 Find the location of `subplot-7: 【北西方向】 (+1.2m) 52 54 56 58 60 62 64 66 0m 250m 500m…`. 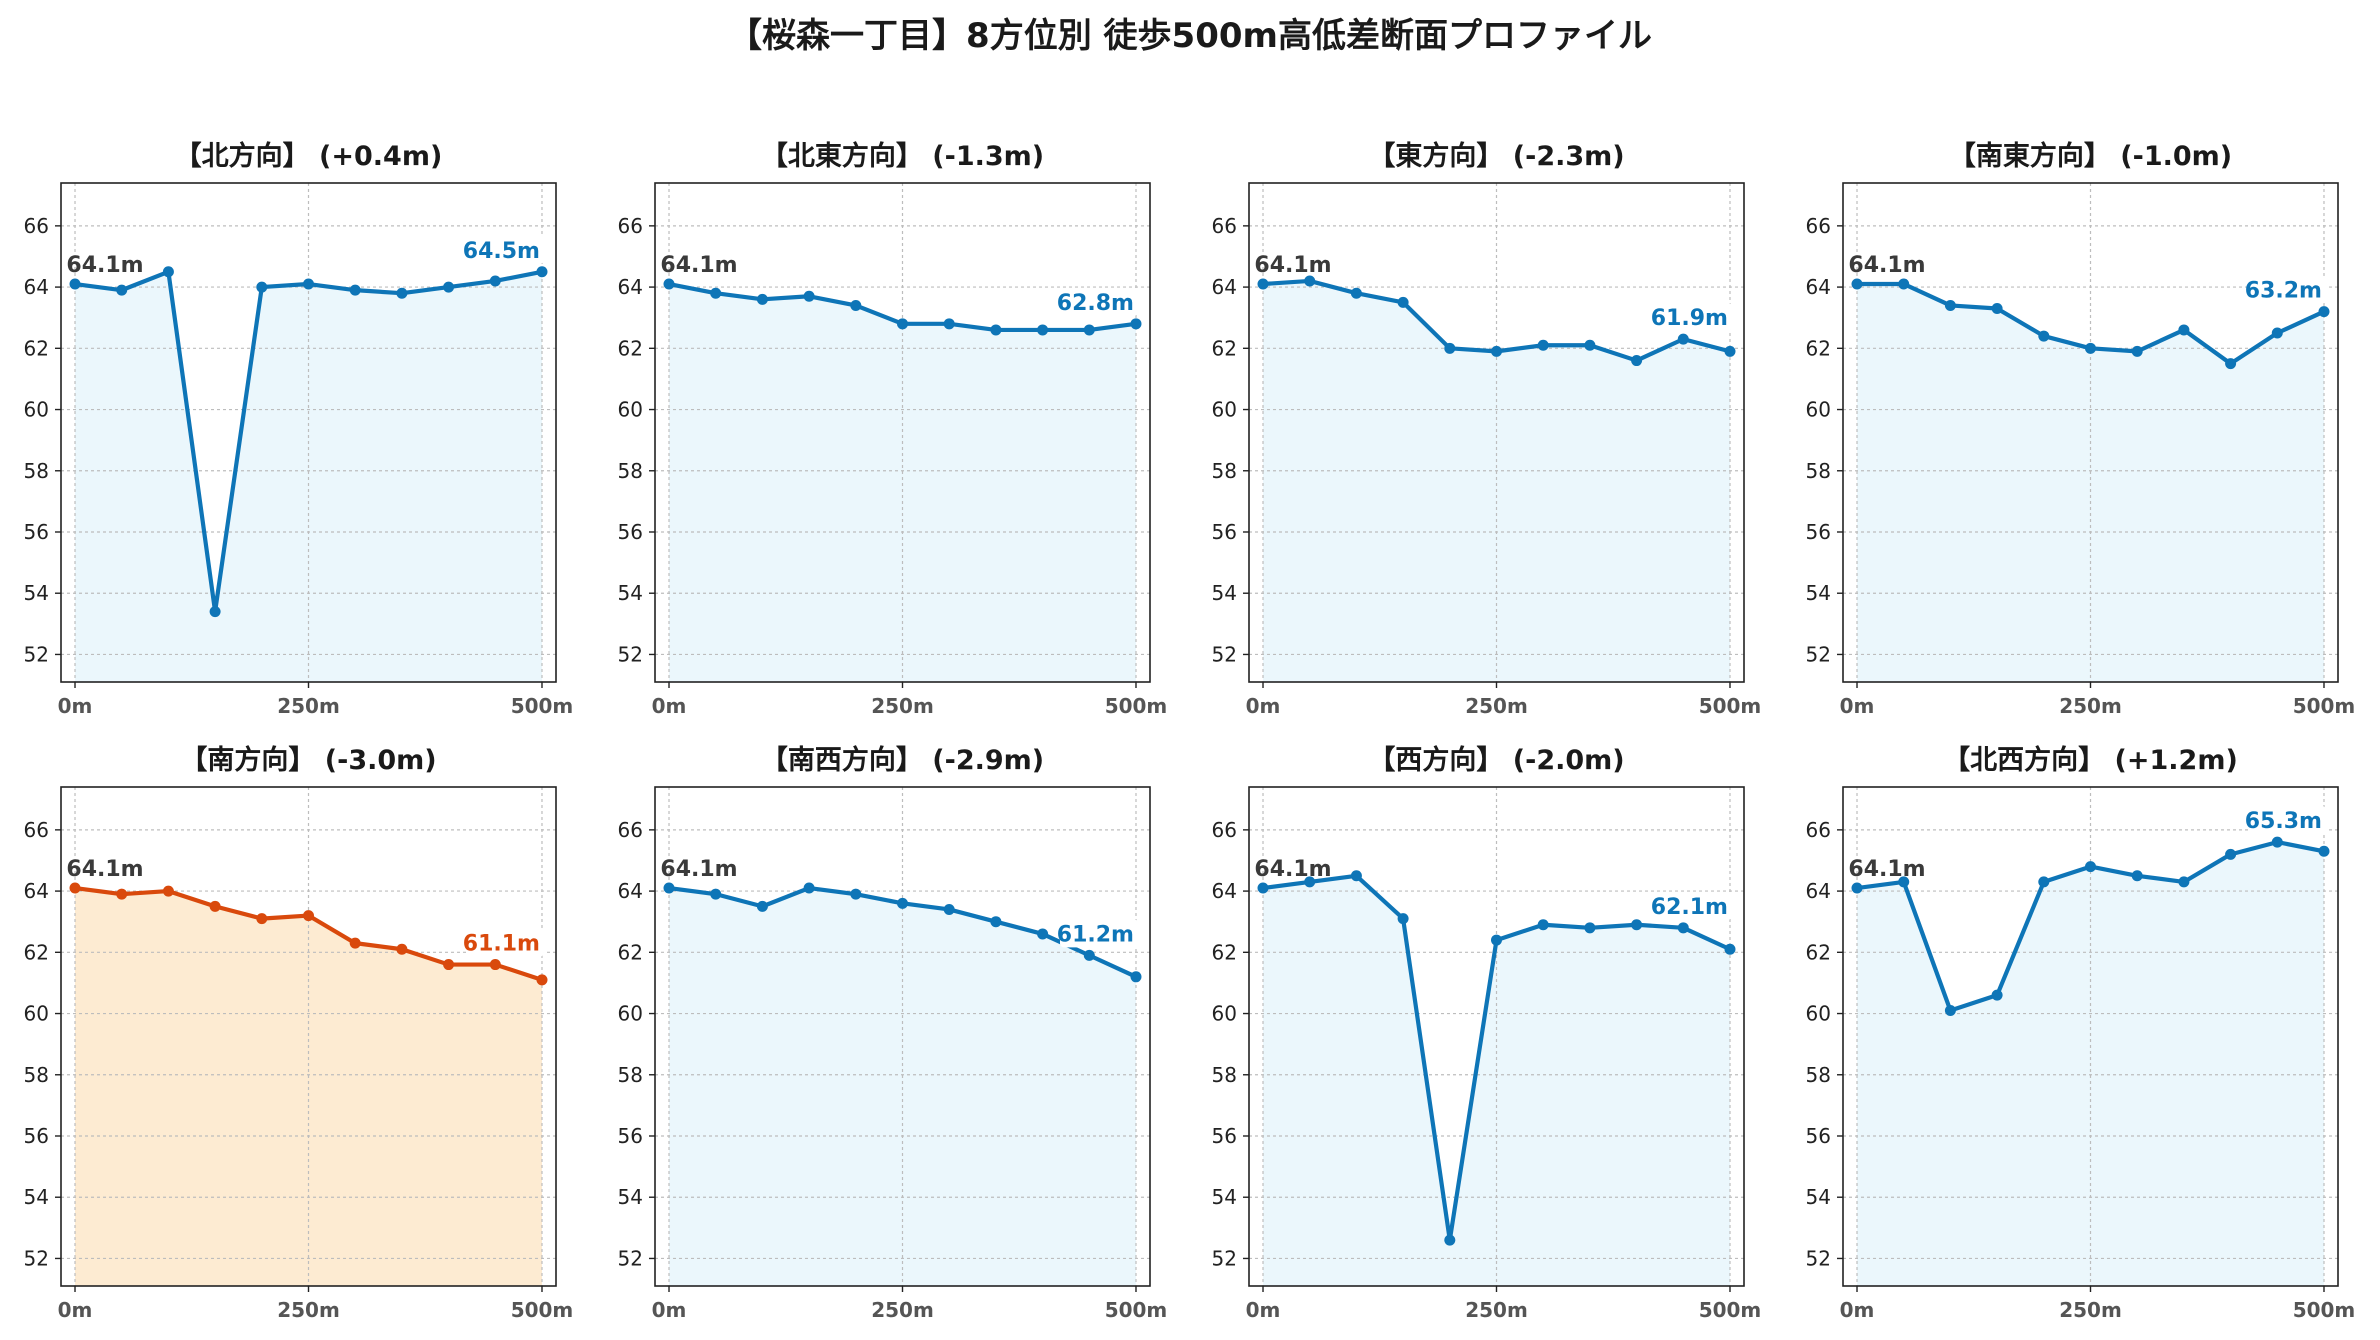

subplot-7: 【北西方向】 (+1.2m) 52 54 56 58 60 62 64 66 0m 250m 500m… is located at coordinates (2081, 1033).